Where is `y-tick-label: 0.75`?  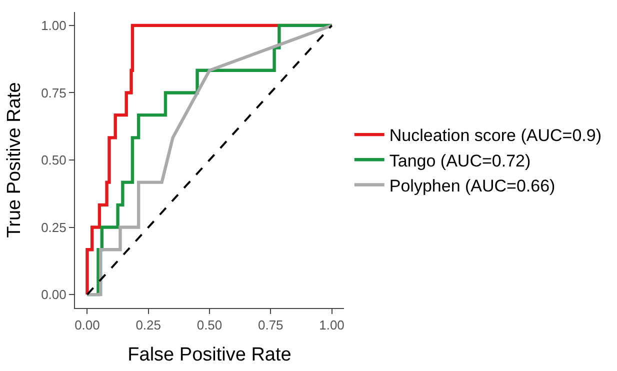 y-tick-label: 0.75 is located at coordinates (53, 92).